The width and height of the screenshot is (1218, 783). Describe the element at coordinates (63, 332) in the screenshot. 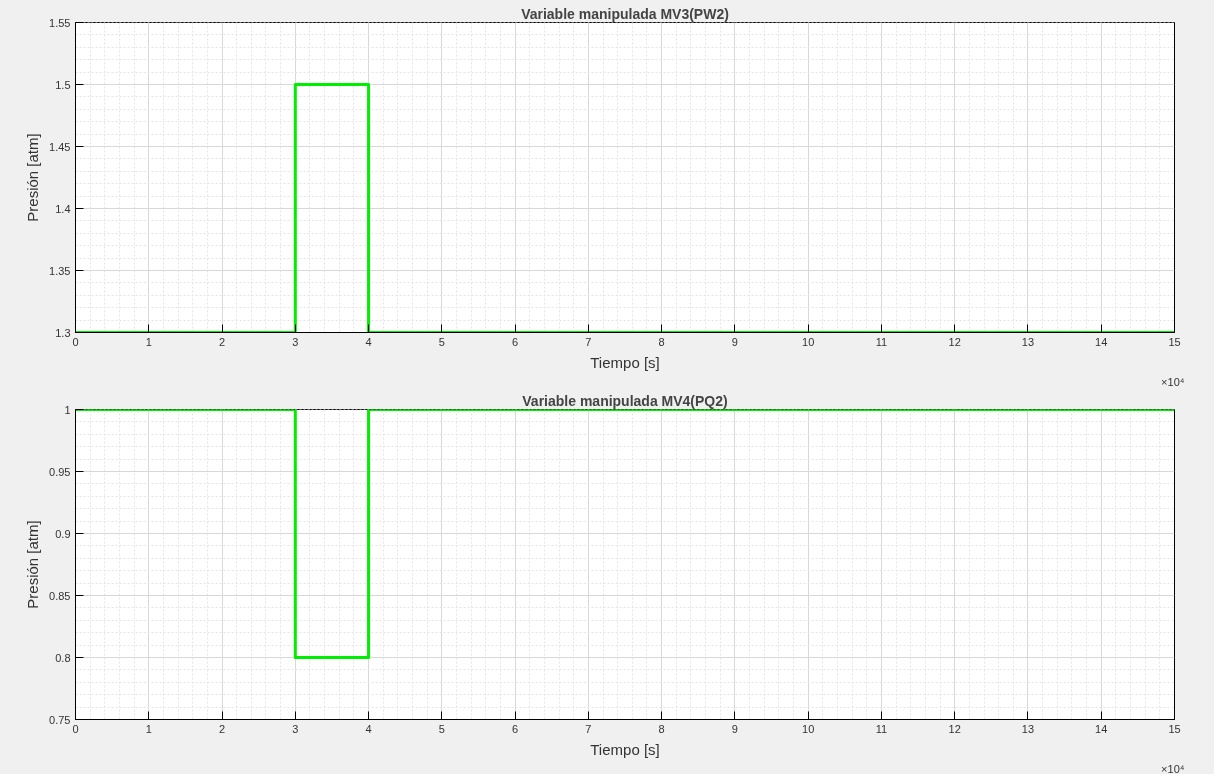

I see `y-tick-label: 1.3` at that location.